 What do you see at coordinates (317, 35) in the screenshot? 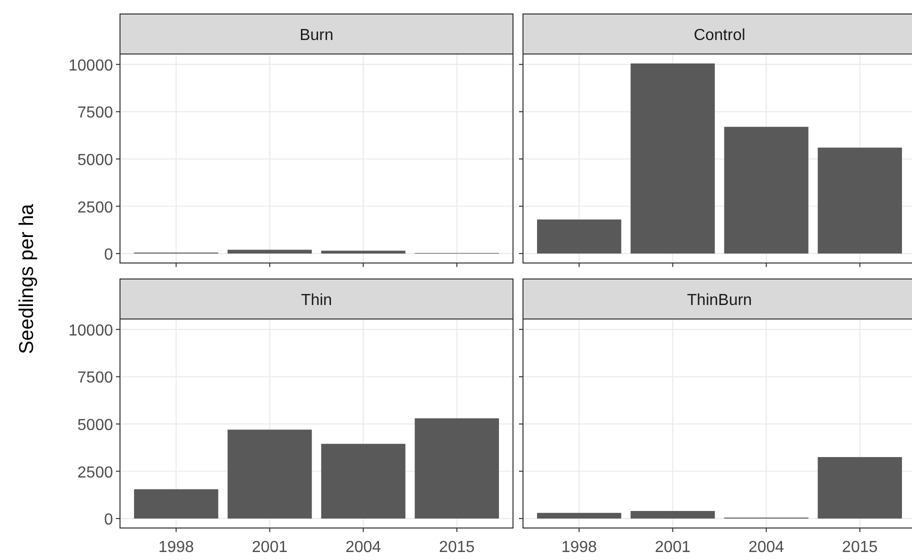
I see `chart-title: Burn` at bounding box center [317, 35].